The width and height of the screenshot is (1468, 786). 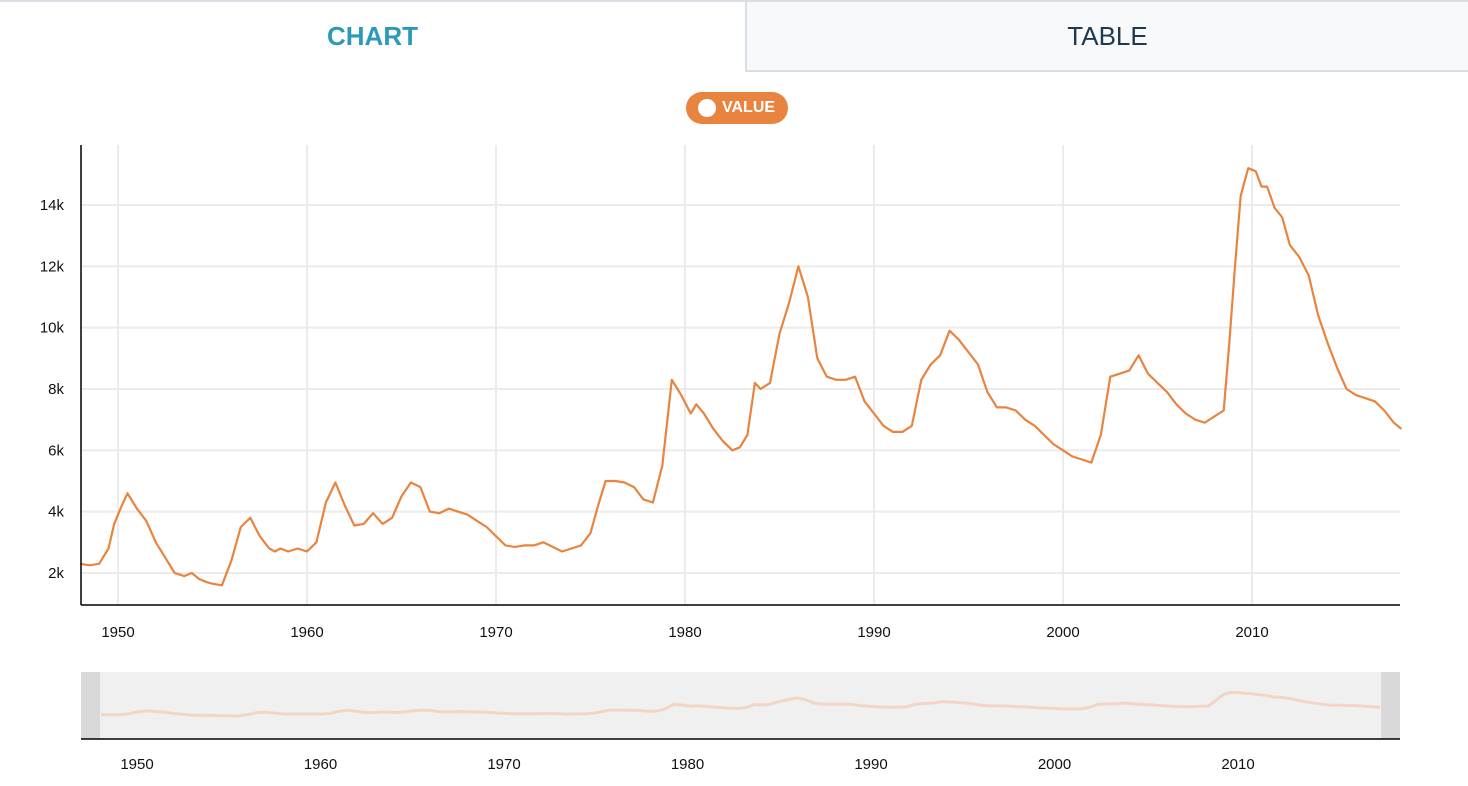 I want to click on navigator-left-handle, so click(x=90, y=705).